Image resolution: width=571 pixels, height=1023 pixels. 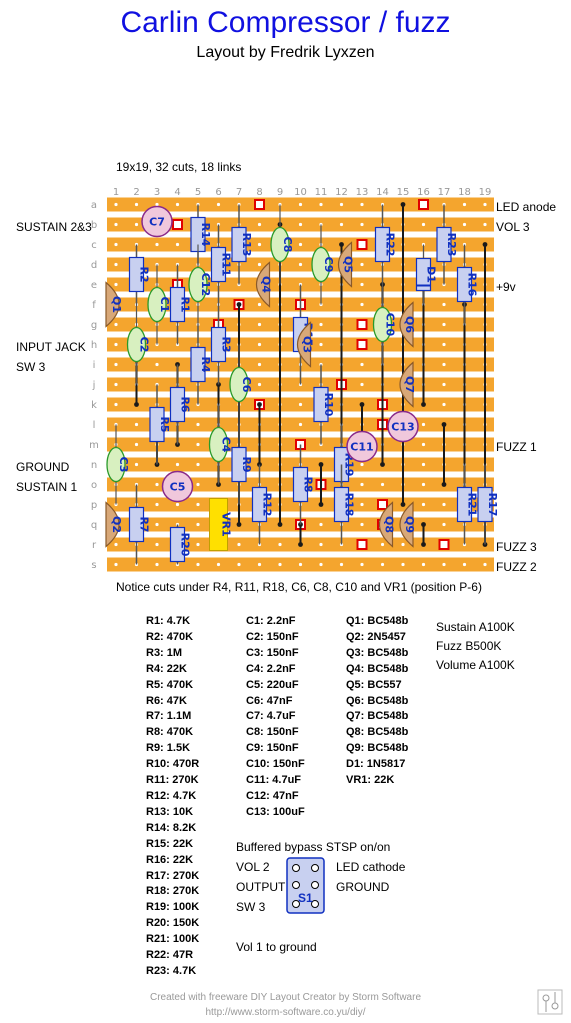 I want to click on label-fuzz-3: FUZZ 3, so click(x=516, y=547).